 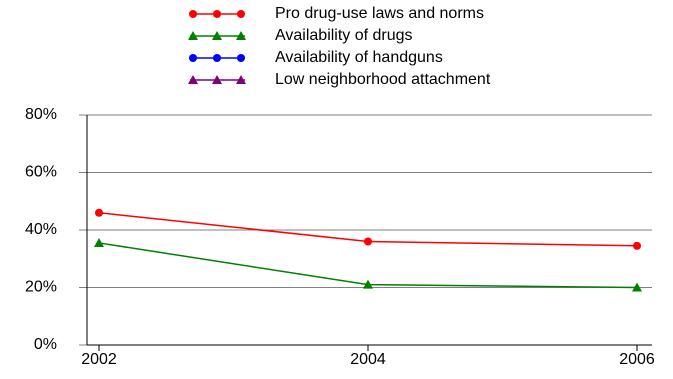 I want to click on x-tick-label: 2006, so click(x=637, y=359).